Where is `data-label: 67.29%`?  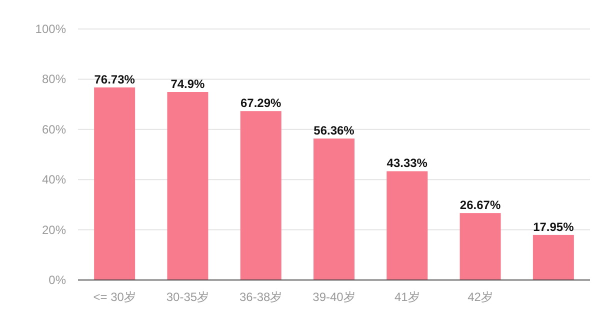 data-label: 67.29% is located at coordinates (261, 103).